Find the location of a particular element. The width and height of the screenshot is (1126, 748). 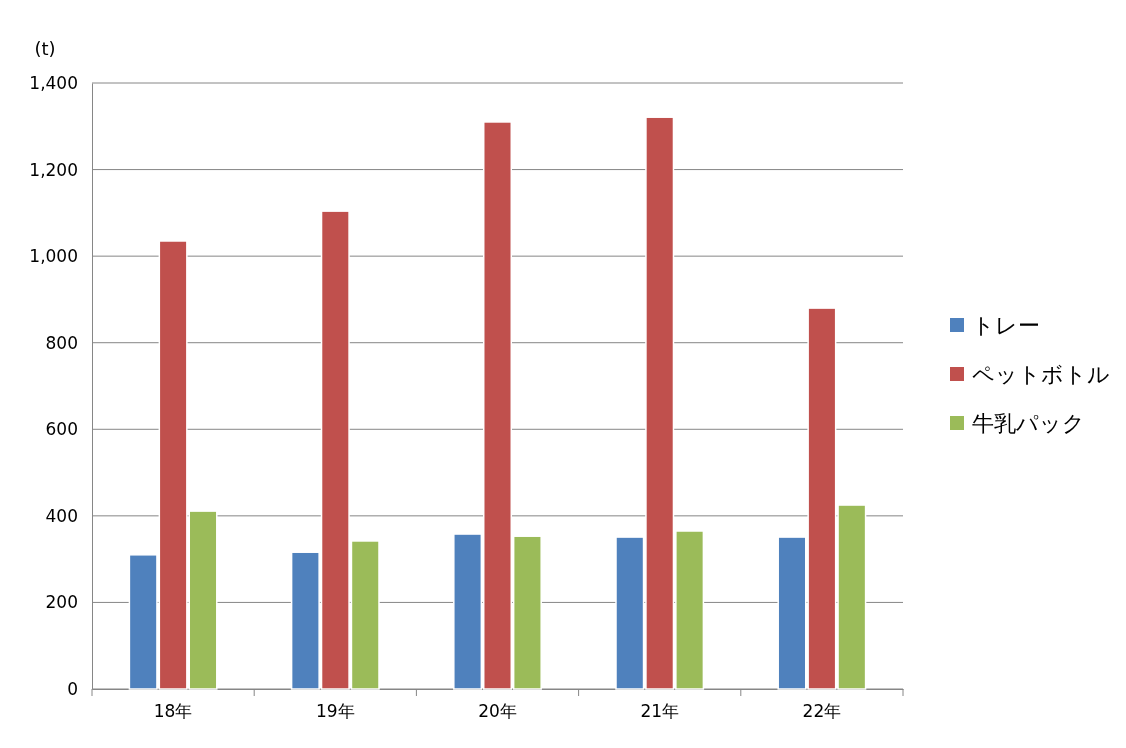

legend-label: ペットボトル is located at coordinates (1041, 374).